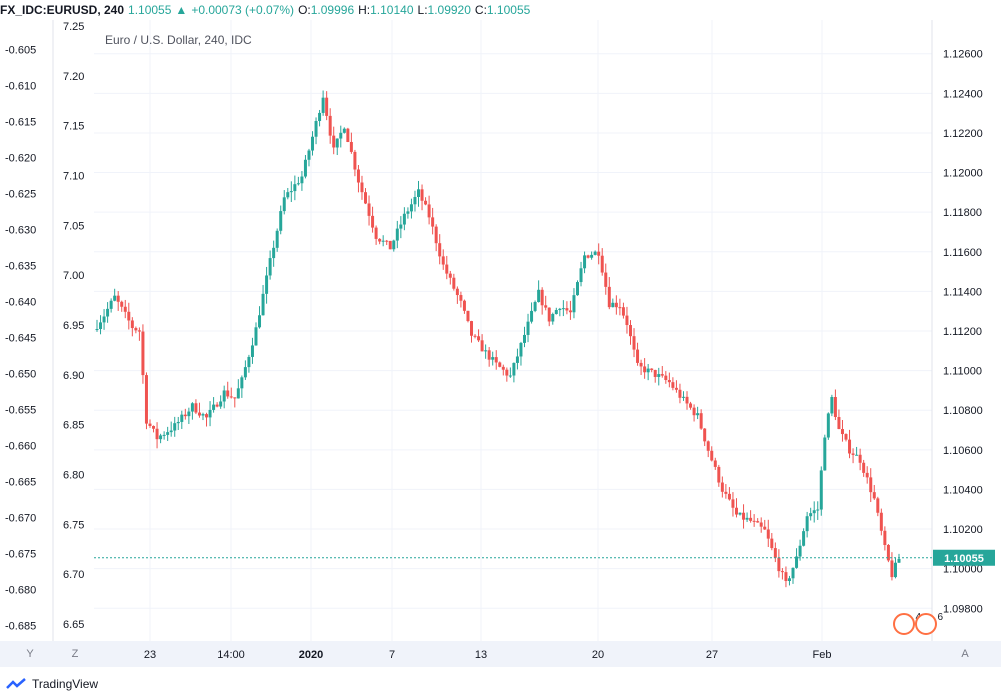 This screenshot has width=1001, height=696. I want to click on time-axis-tick: 2020, so click(311, 655).